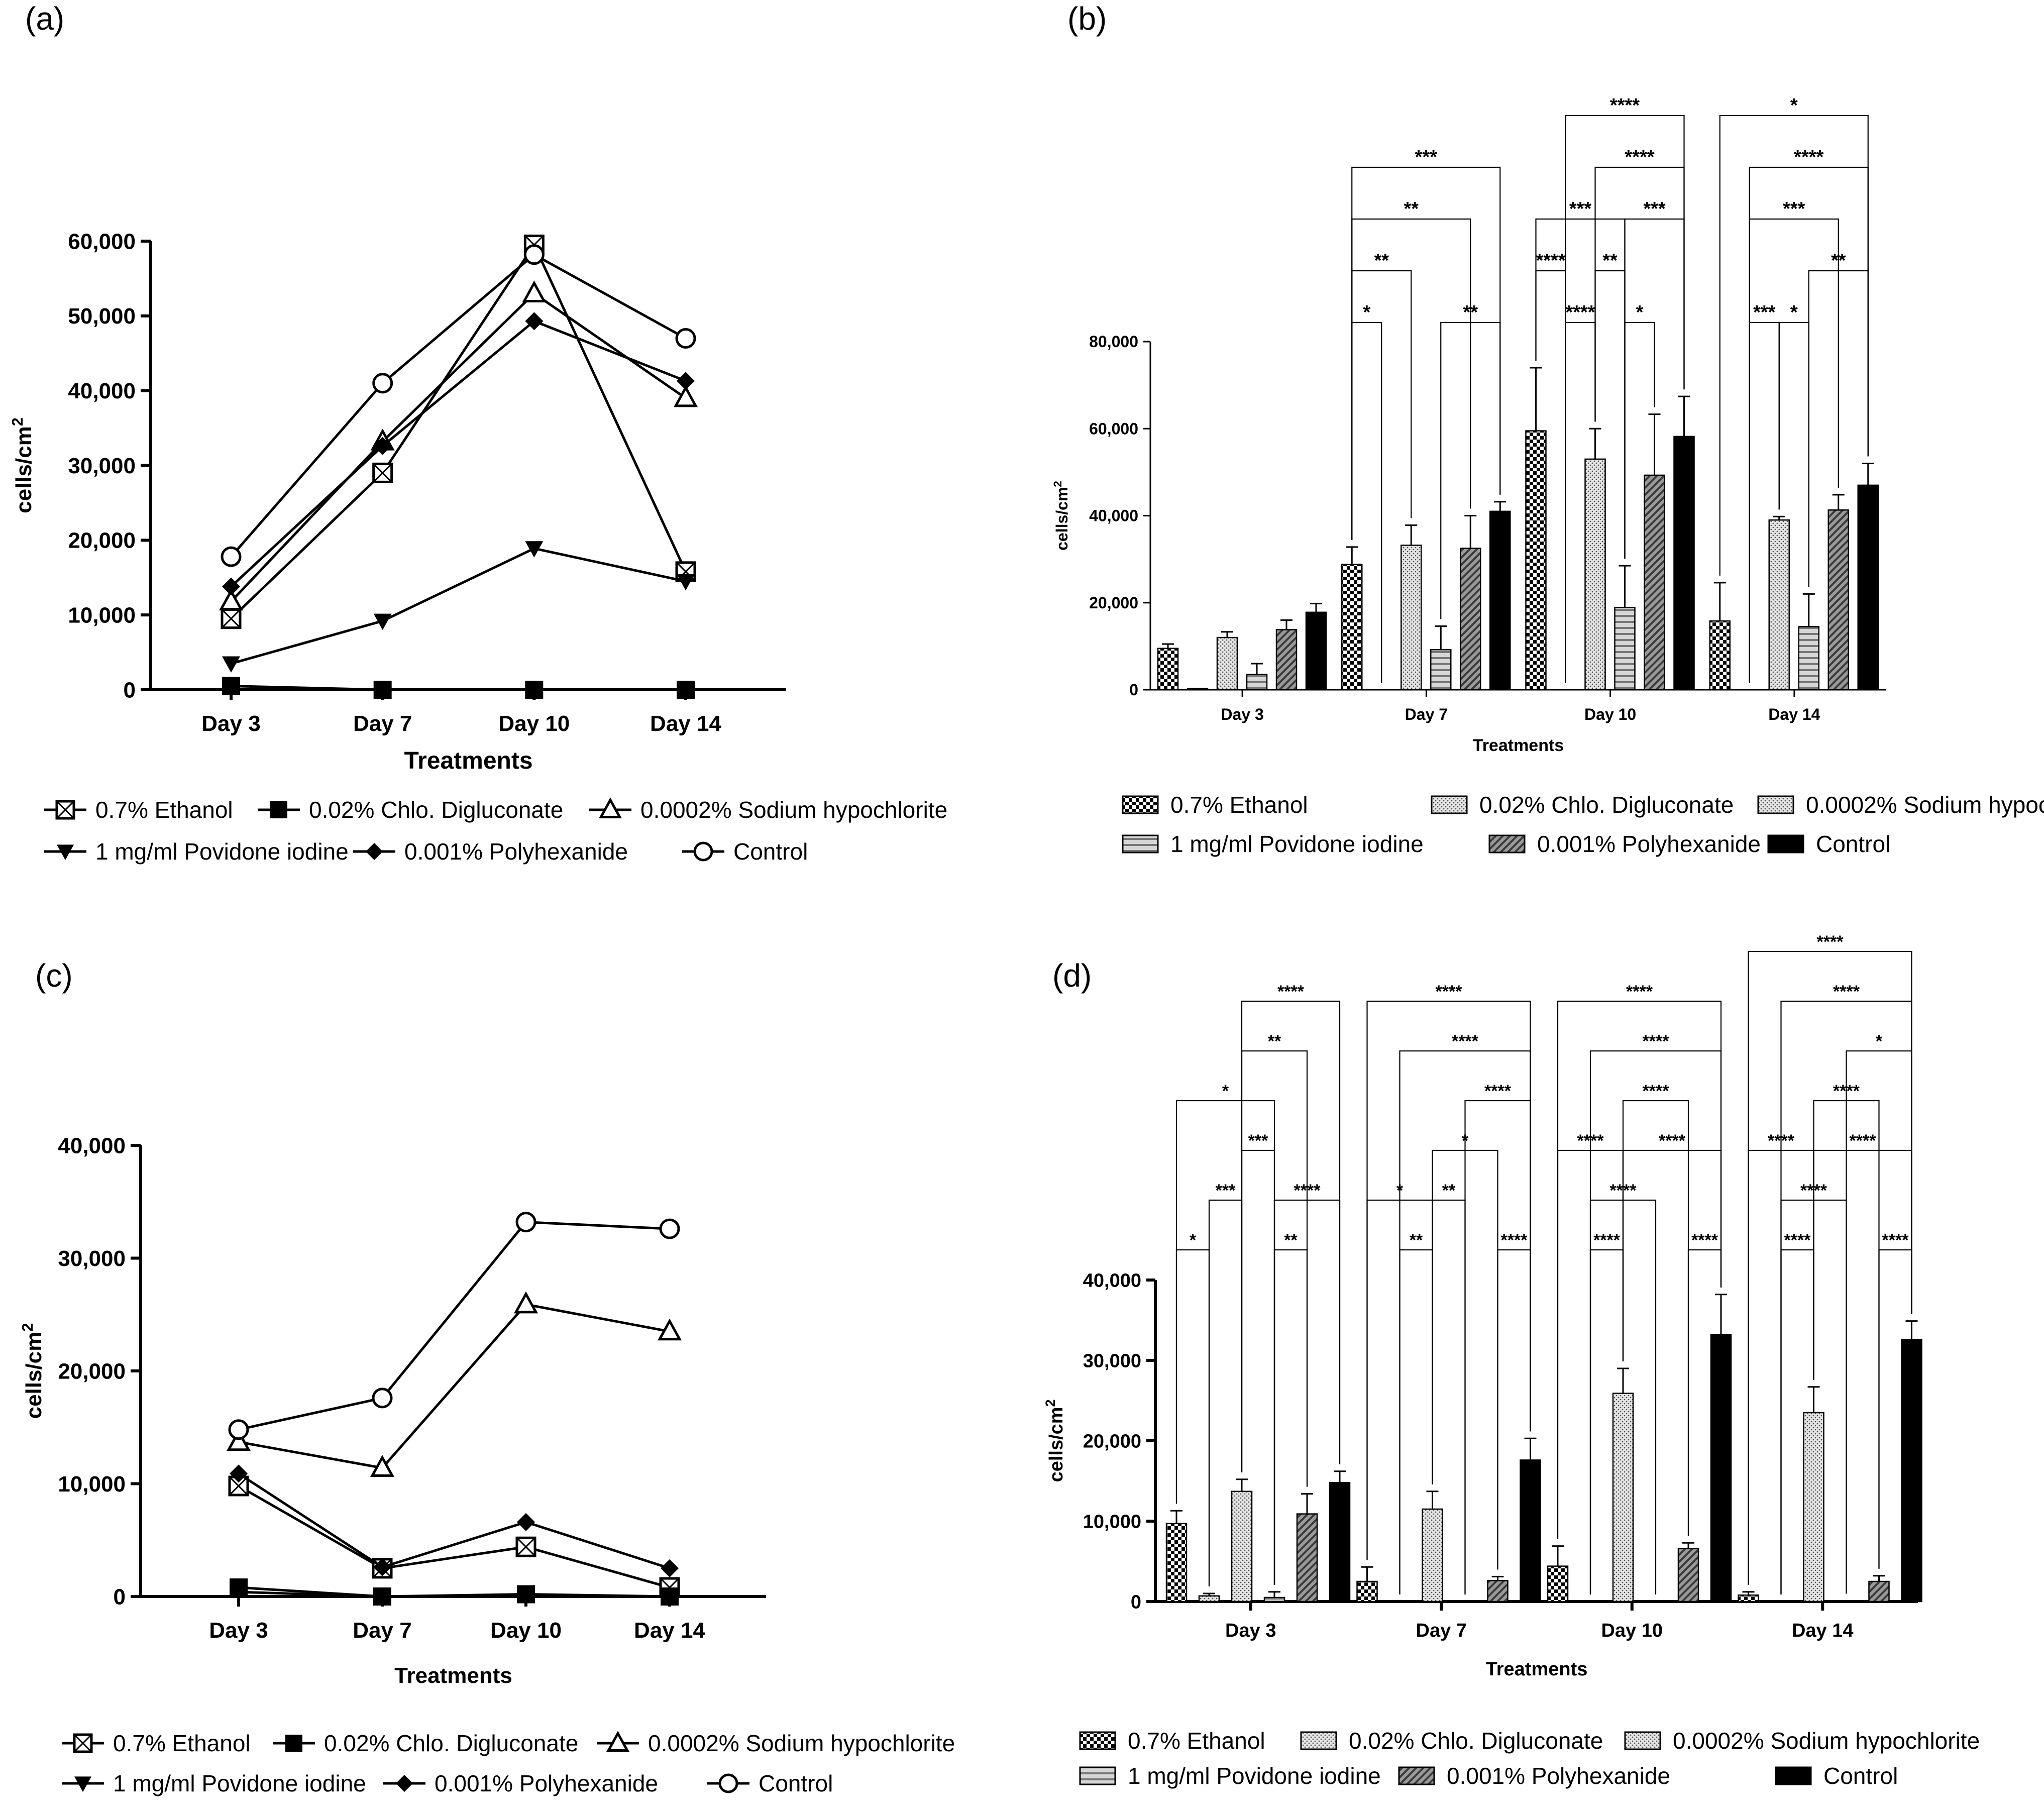 The width and height of the screenshot is (2044, 1809). Describe the element at coordinates (92, 1371) in the screenshot. I see `chart-c-y-tick-label: 20,000` at that location.